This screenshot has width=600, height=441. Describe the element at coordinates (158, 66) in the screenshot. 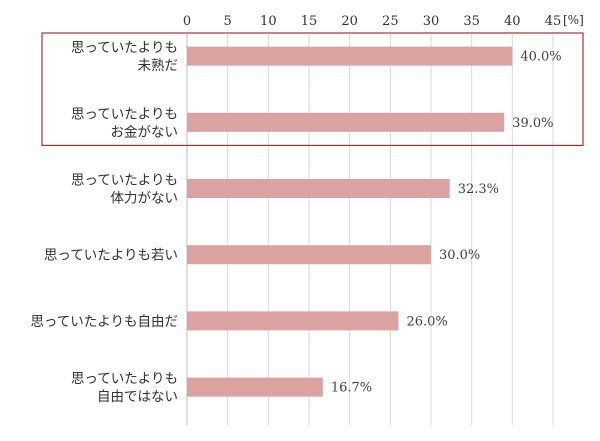

I see `category-label: 未熟だ` at that location.